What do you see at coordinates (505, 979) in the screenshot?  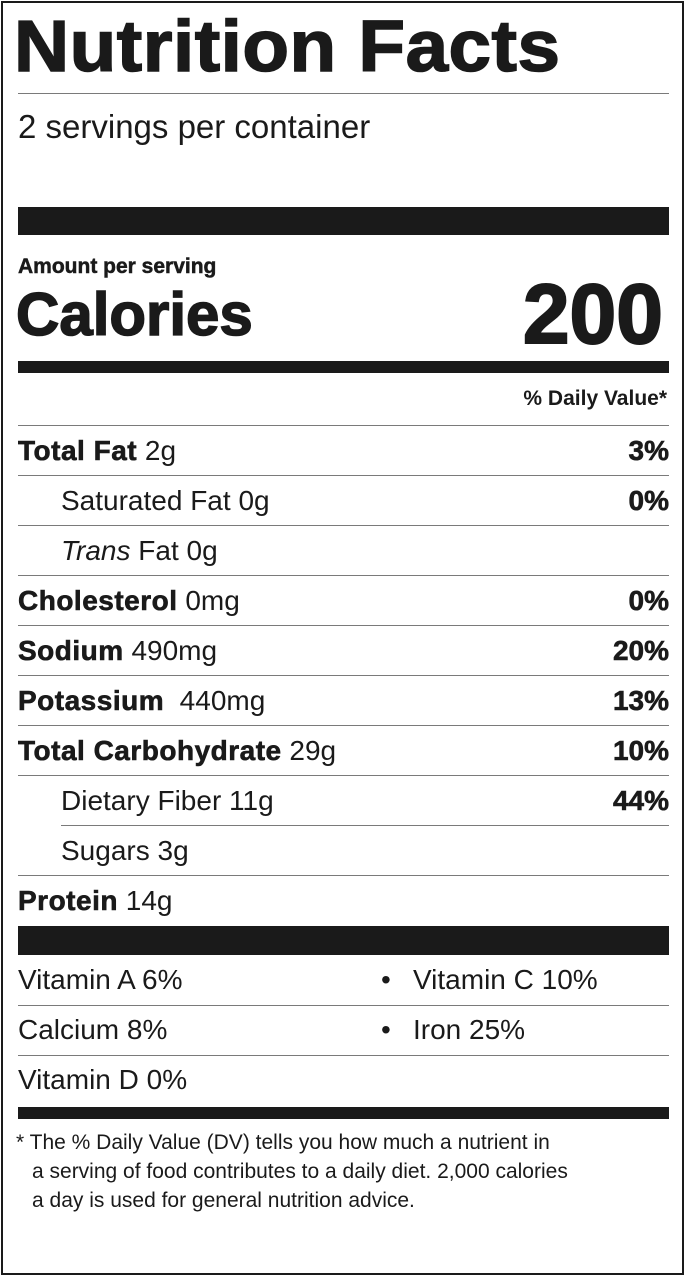 I see `vitamin-c: Vitamin C 10%` at bounding box center [505, 979].